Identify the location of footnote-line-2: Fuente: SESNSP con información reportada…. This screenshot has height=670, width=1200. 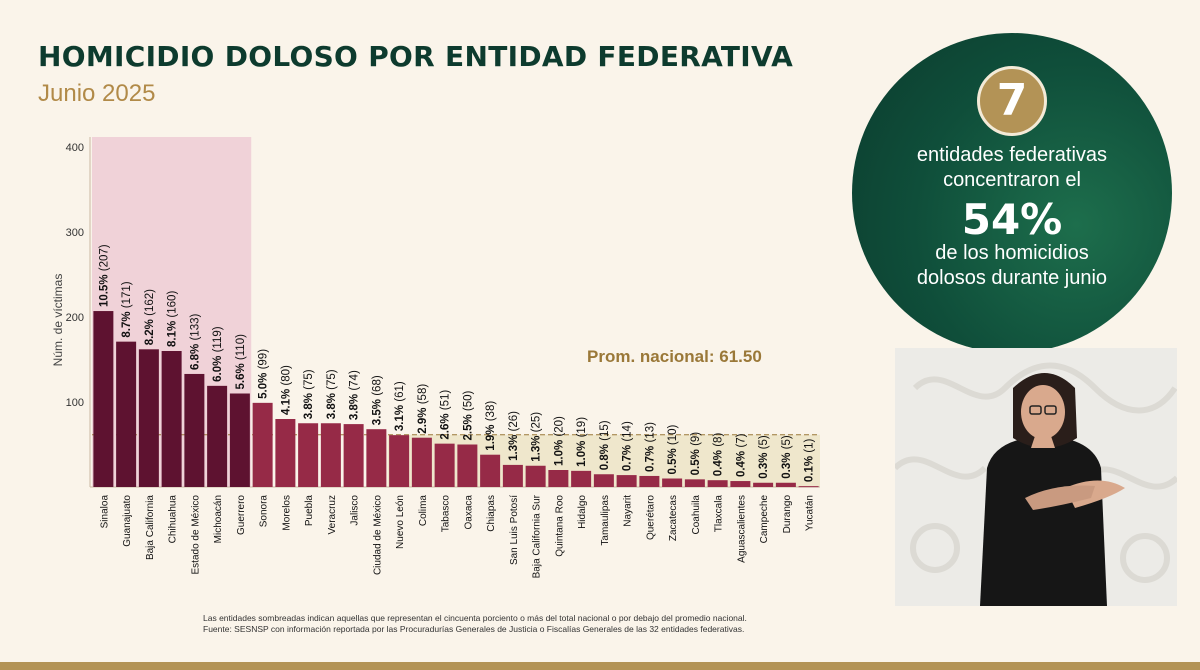
(474, 628).